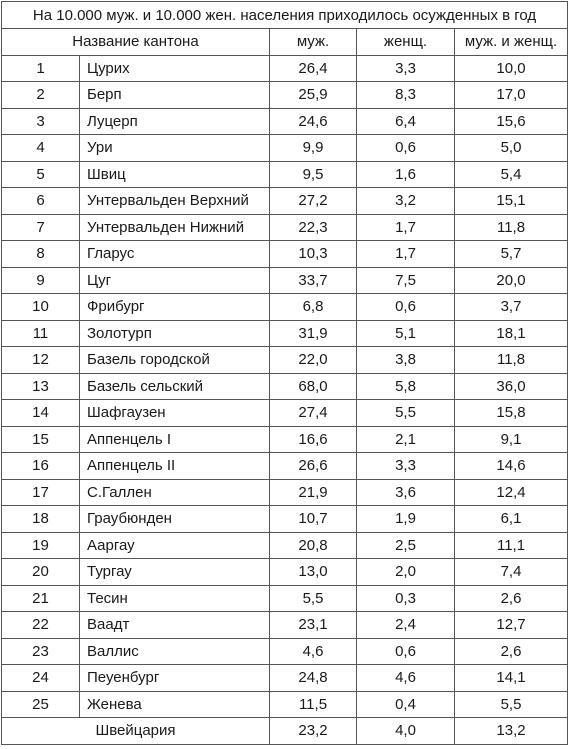 The image size is (568, 749). What do you see at coordinates (284, 307) in the screenshot?
I see `table-row: 10 Фрибург 6,8 0,6 3,7` at bounding box center [284, 307].